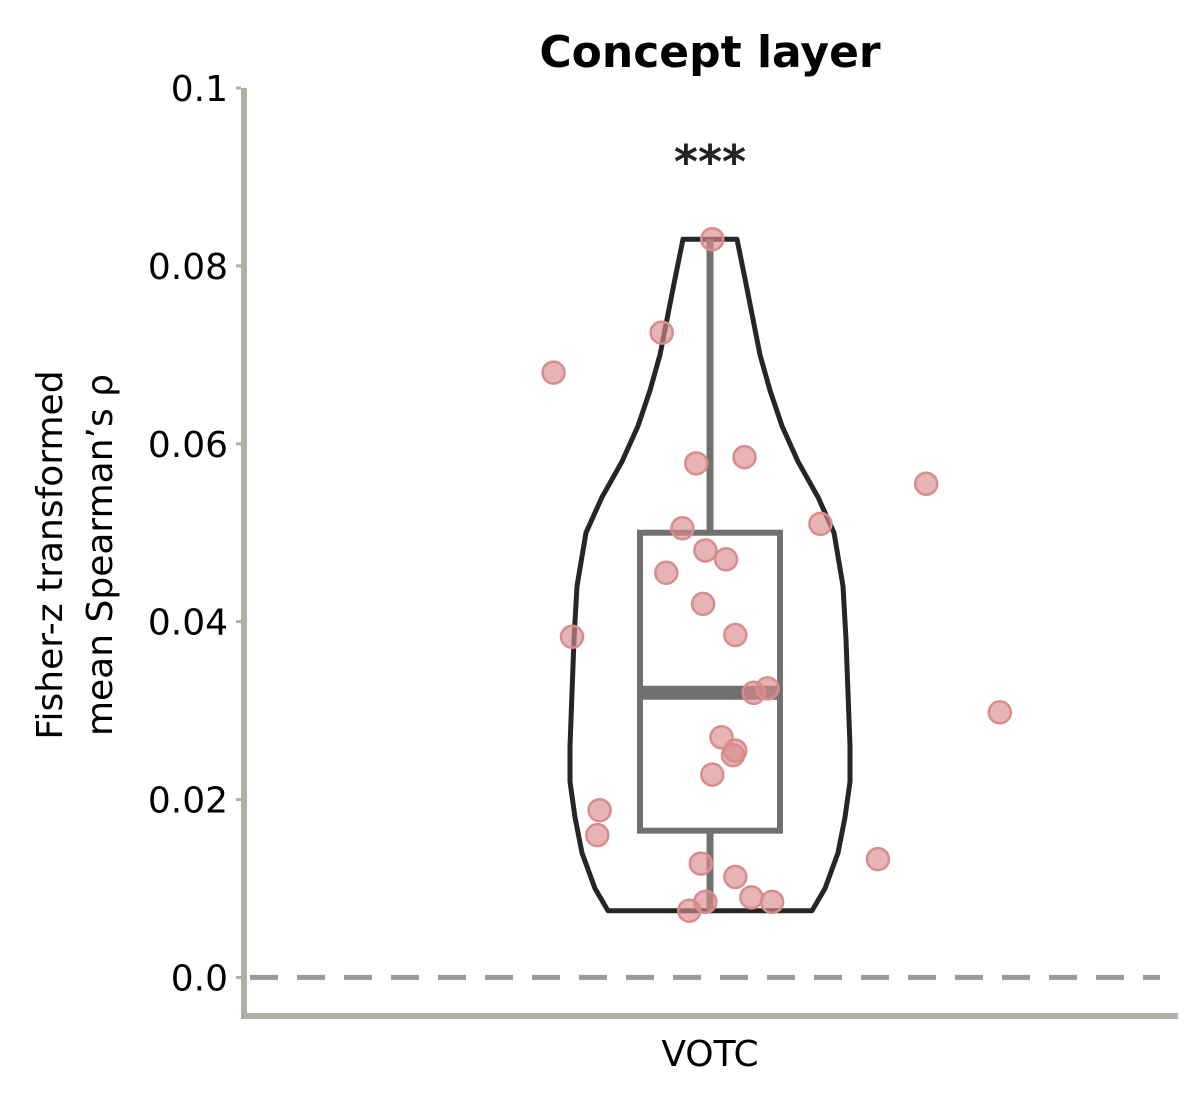 The height and width of the screenshot is (1106, 1204). I want to click on y-axis-label: Fisher-z transformed mean Spearman’s ρ, so click(75, 554).